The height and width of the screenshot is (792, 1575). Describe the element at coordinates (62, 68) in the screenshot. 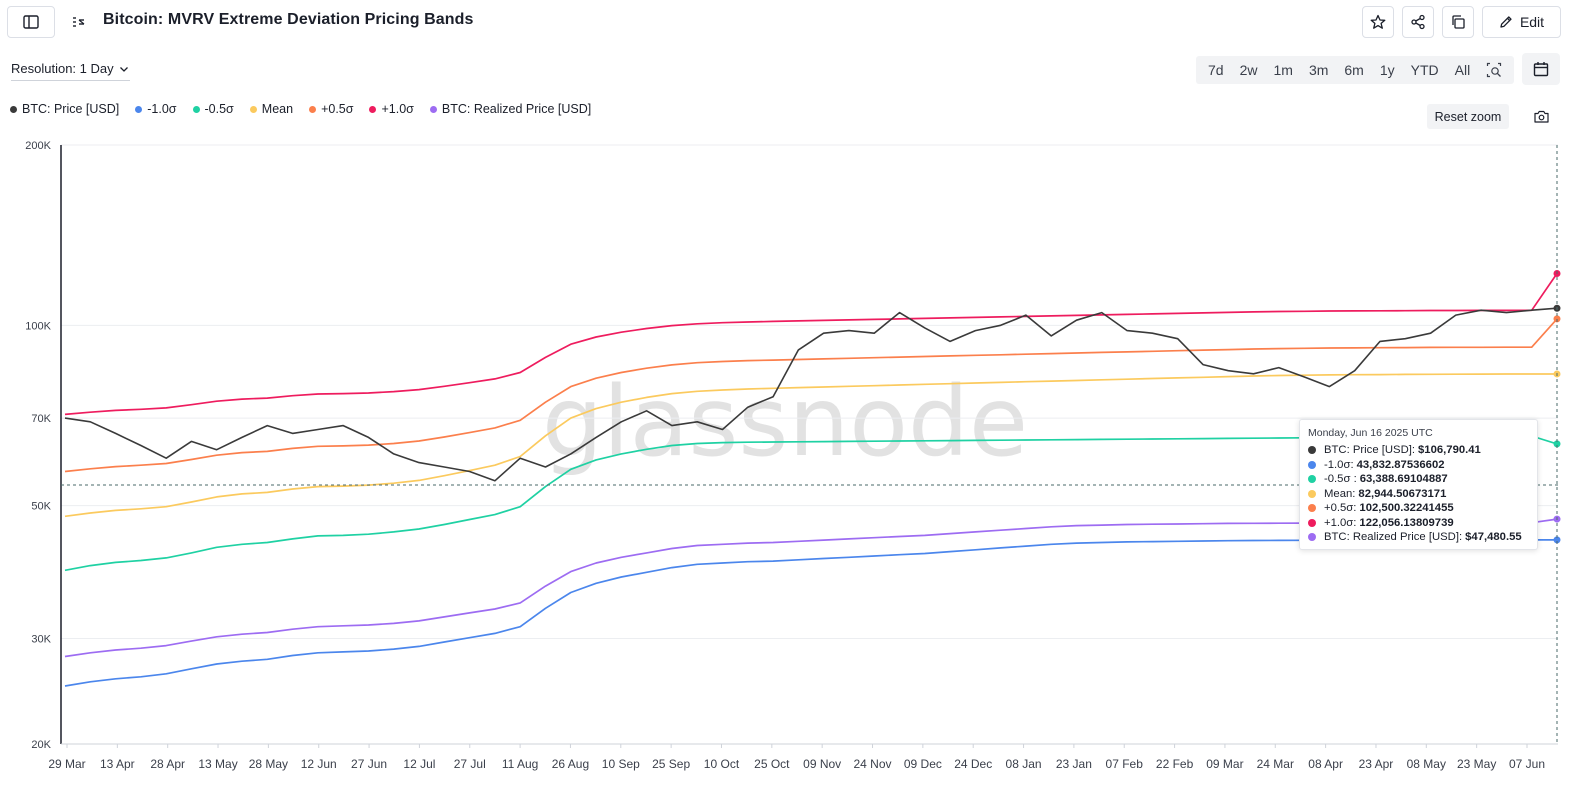

I see `resolution-label: Resolution: 1 Day` at that location.